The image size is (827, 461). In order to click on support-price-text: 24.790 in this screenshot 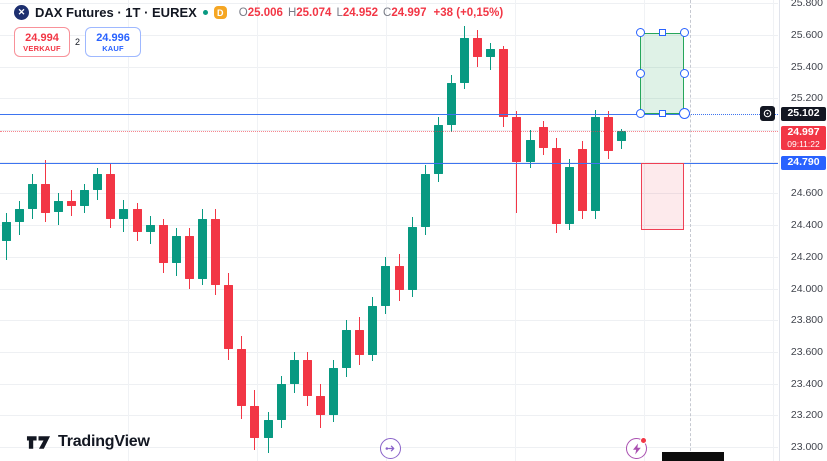, I will do `click(803, 162)`.